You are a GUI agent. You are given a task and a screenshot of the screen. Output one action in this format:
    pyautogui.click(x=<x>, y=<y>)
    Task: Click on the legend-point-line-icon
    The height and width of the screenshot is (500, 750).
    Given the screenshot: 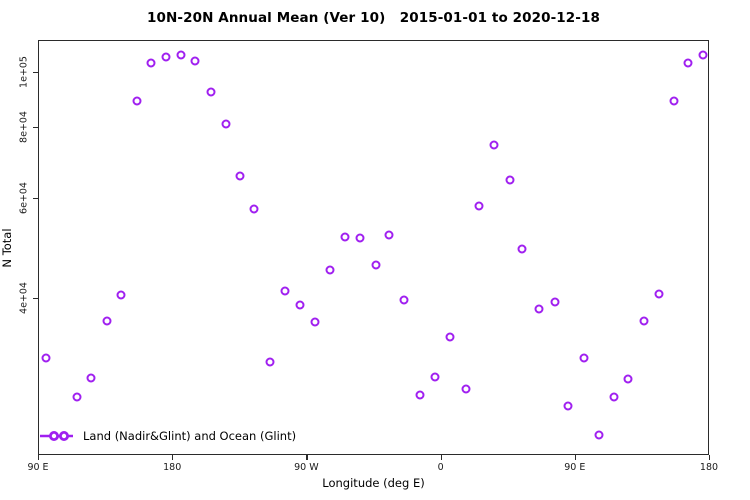 What is the action you would take?
    pyautogui.click(x=56, y=436)
    